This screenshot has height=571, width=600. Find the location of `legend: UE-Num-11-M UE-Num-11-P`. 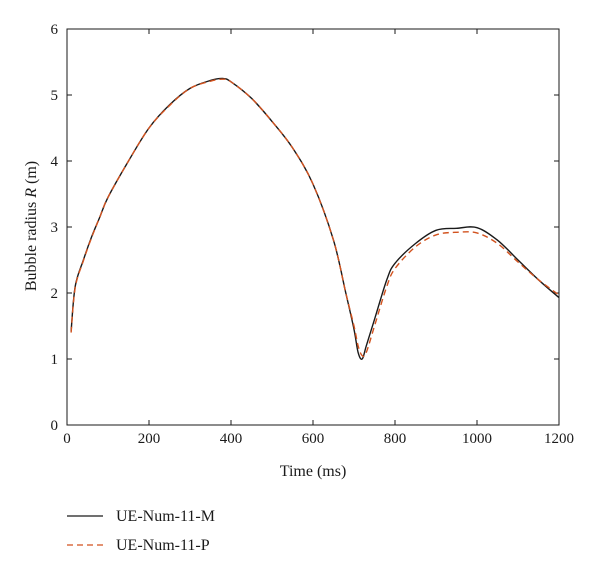

legend: UE-Num-11-M UE-Num-11-P is located at coordinates (141, 531).